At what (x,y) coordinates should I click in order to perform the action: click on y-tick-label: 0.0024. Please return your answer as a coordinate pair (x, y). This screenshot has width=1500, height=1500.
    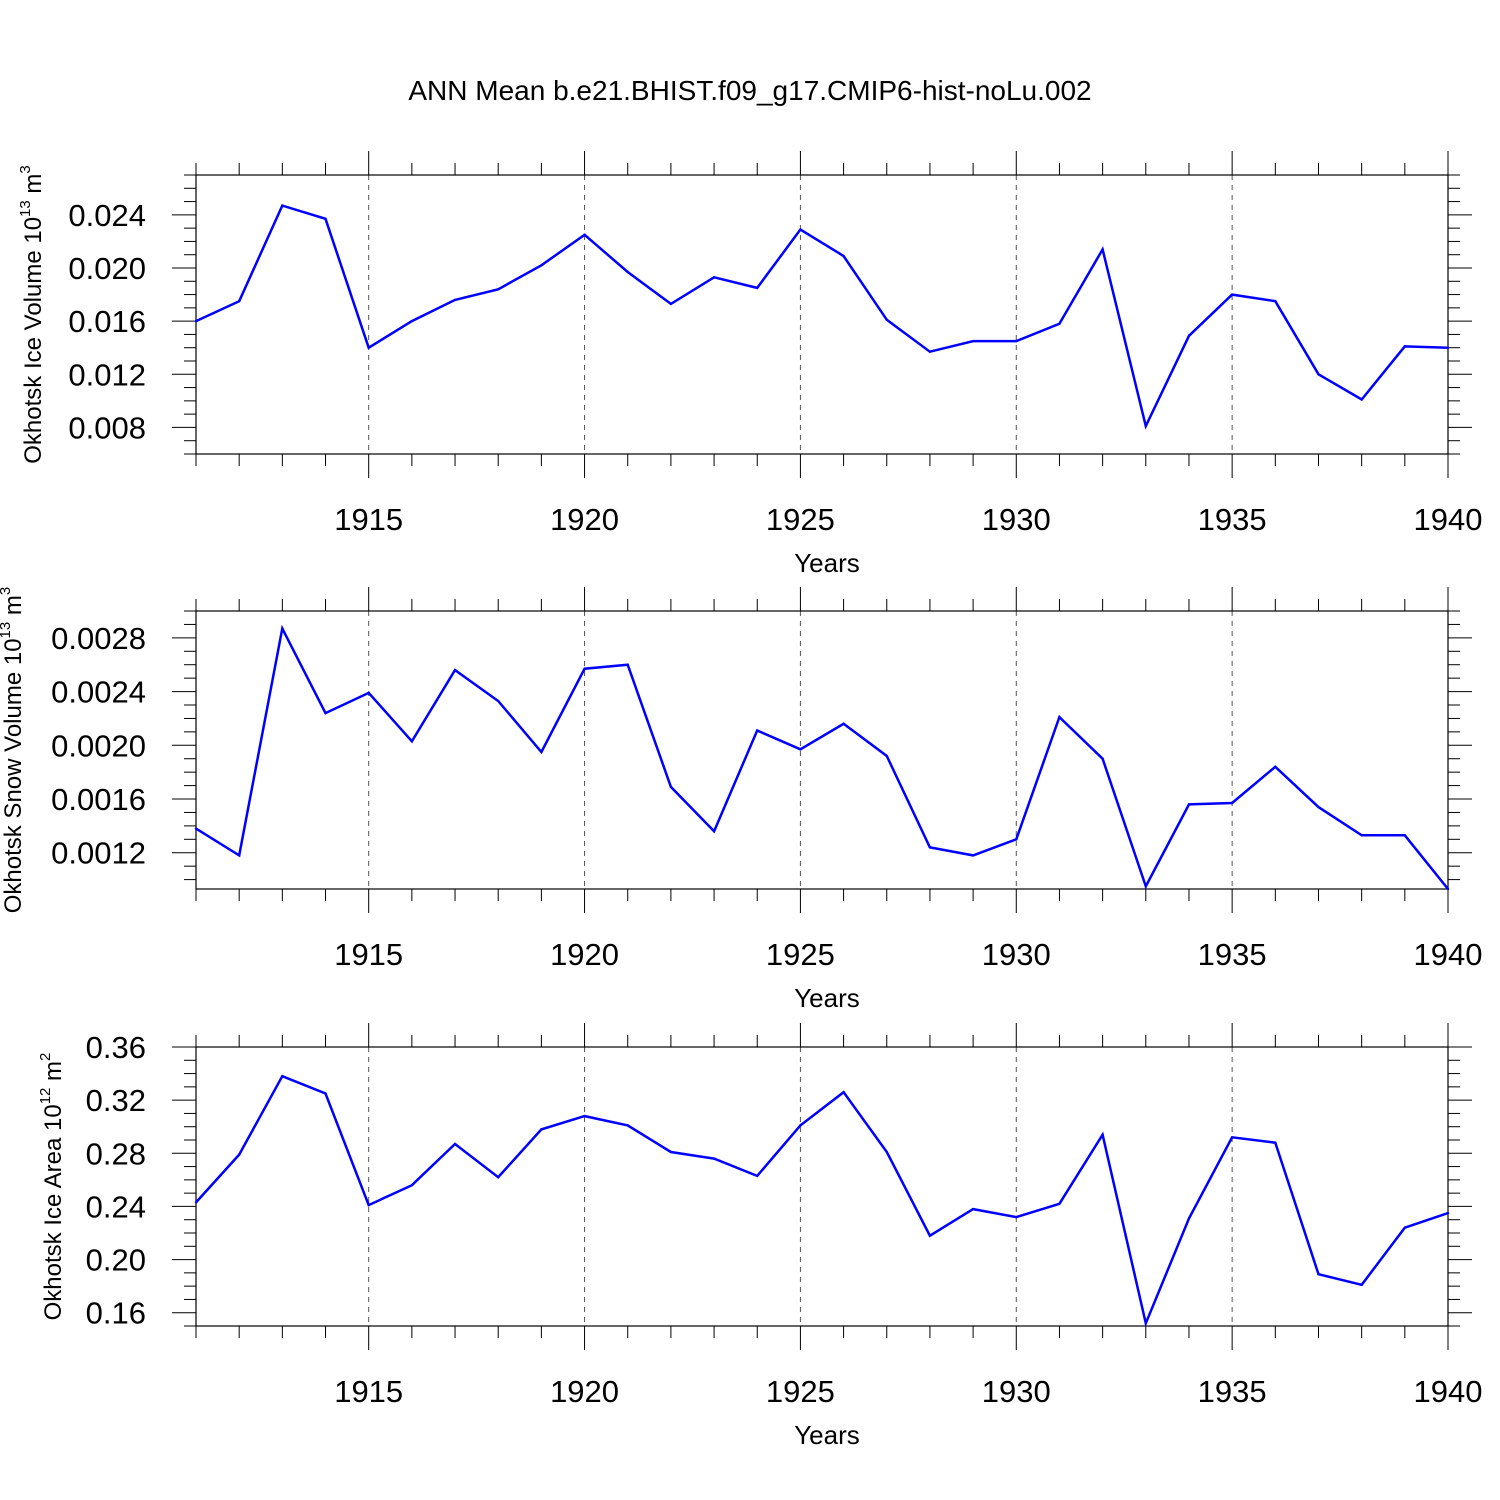
    Looking at the image, I should click on (98, 692).